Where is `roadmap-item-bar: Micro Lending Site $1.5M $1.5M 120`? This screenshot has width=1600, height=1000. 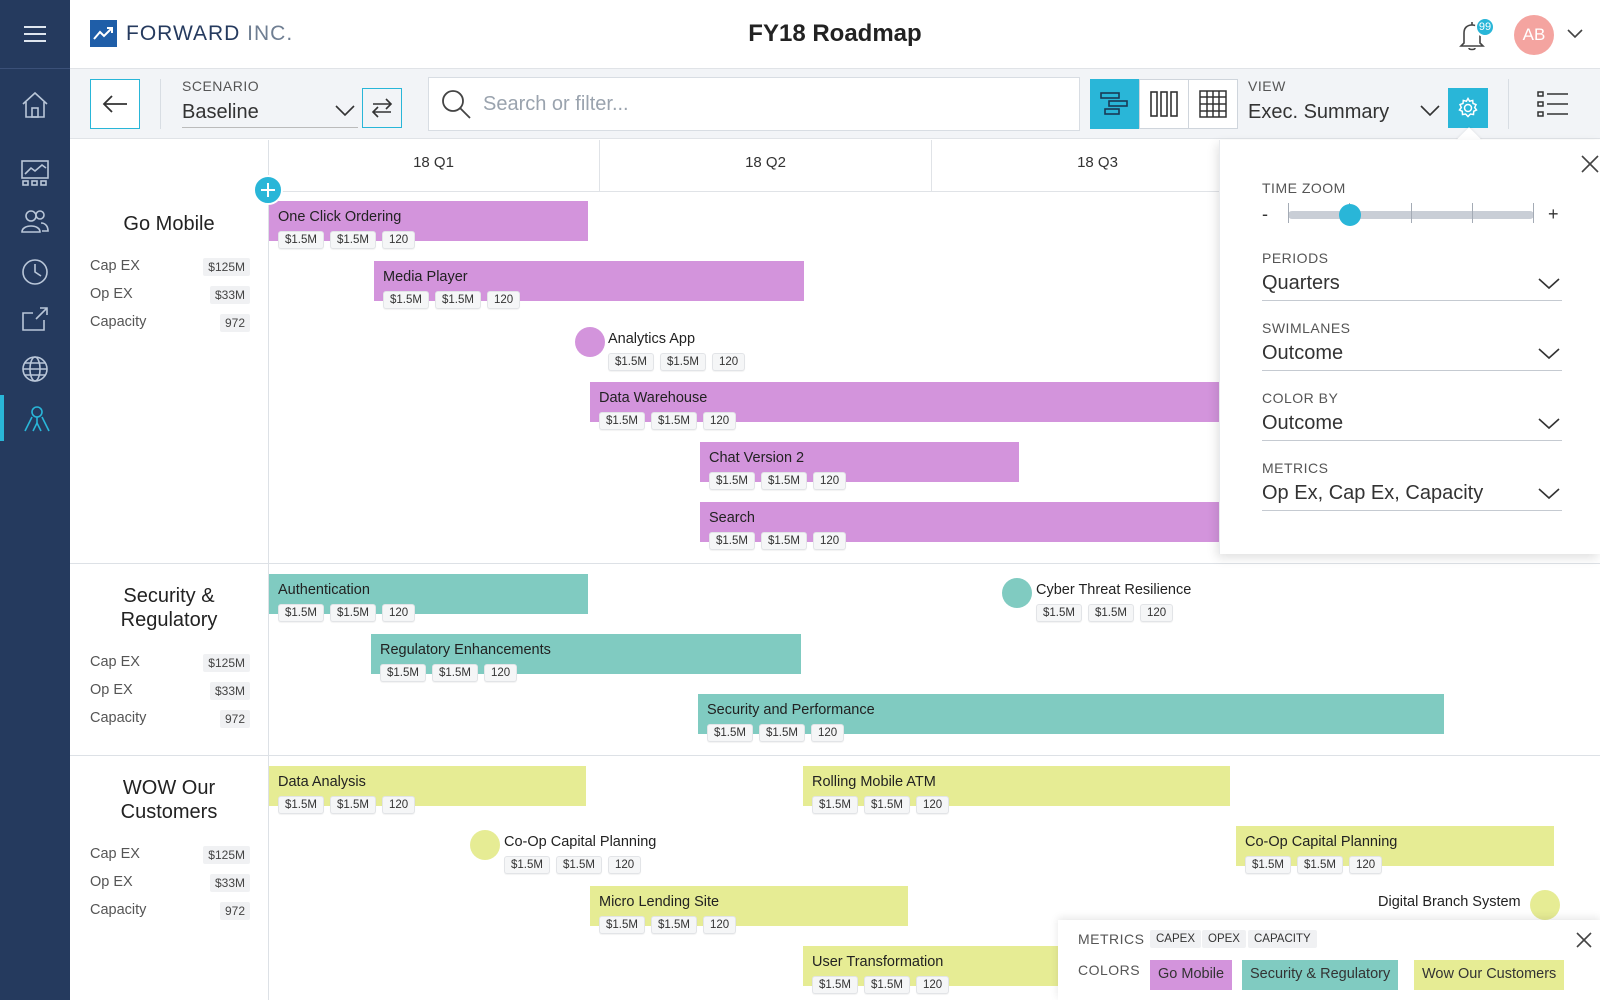
roadmap-item-bar: Micro Lending Site $1.5M $1.5M 120 is located at coordinates (749, 910).